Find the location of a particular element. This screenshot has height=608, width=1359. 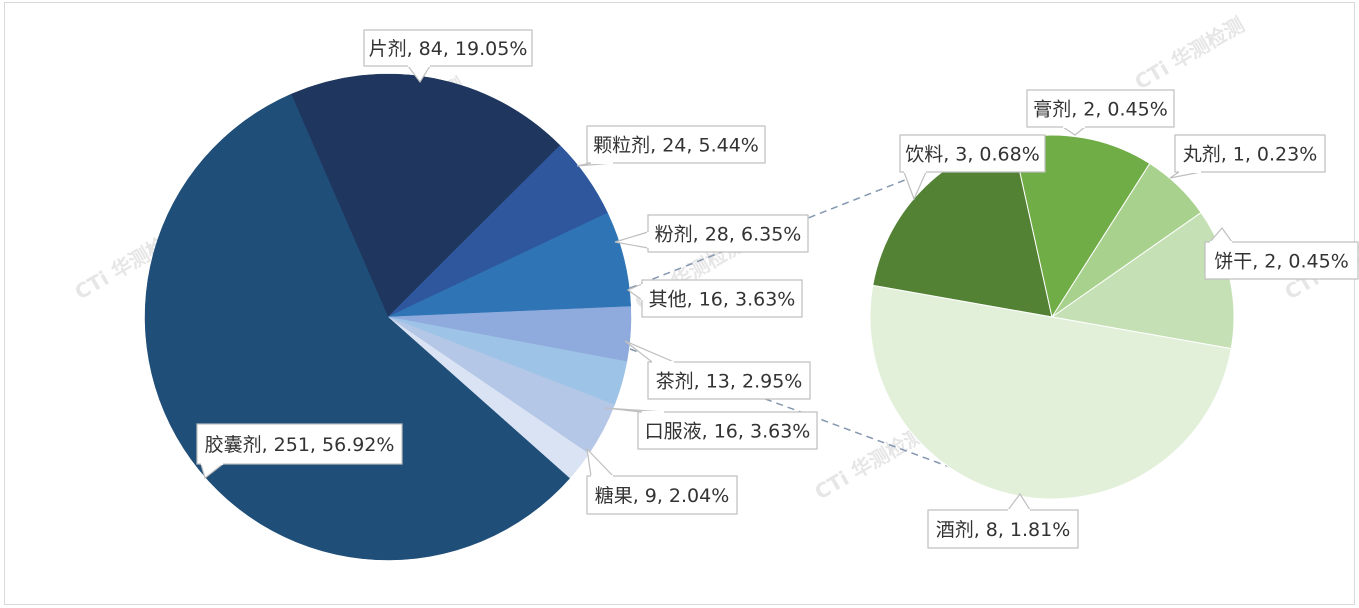

label-text: 饼干, 2, 0.45% is located at coordinates (1281, 262).